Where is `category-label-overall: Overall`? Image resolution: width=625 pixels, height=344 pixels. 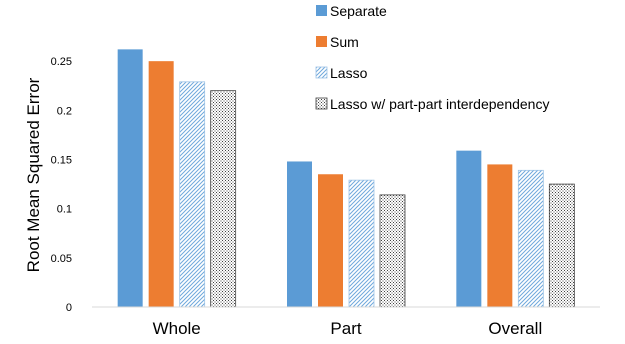 category-label-overall: Overall is located at coordinates (515, 328).